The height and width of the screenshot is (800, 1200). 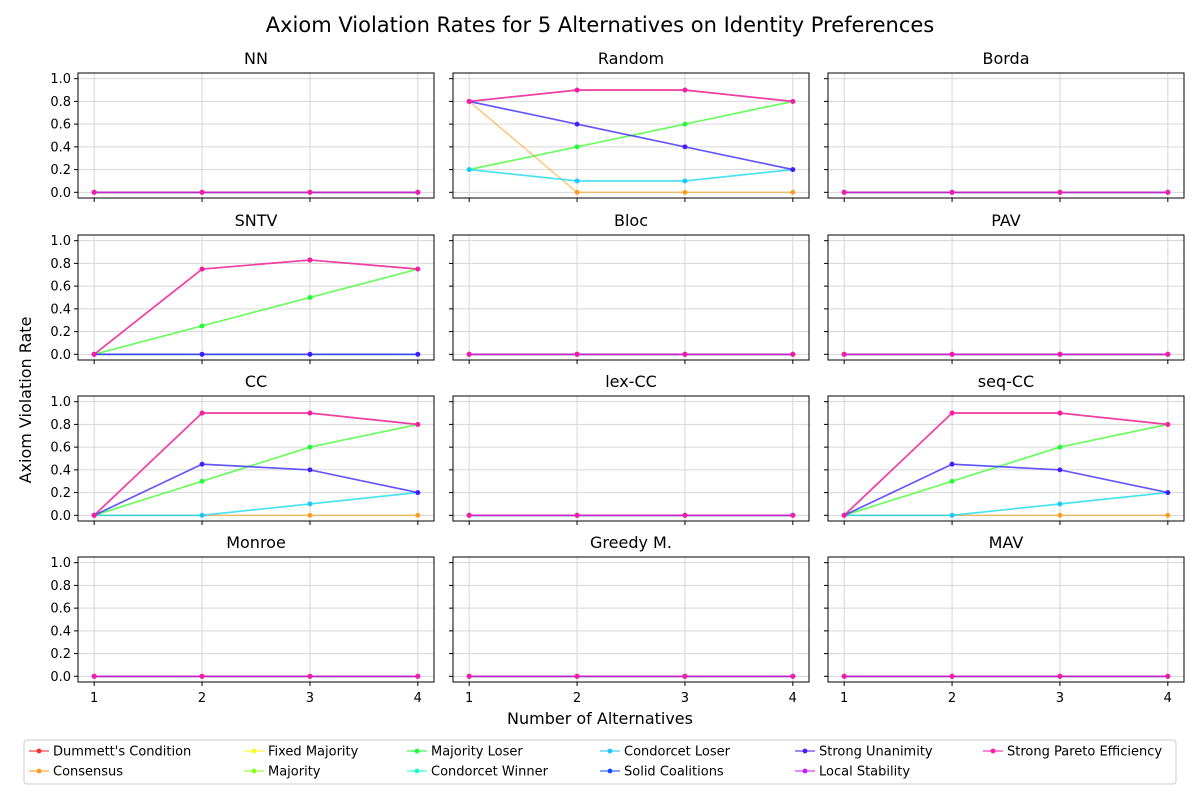 I want to click on subplot-nn: 0.0 0.2 0.4 0.6 0.8 1.0 NN, so click(x=242, y=125).